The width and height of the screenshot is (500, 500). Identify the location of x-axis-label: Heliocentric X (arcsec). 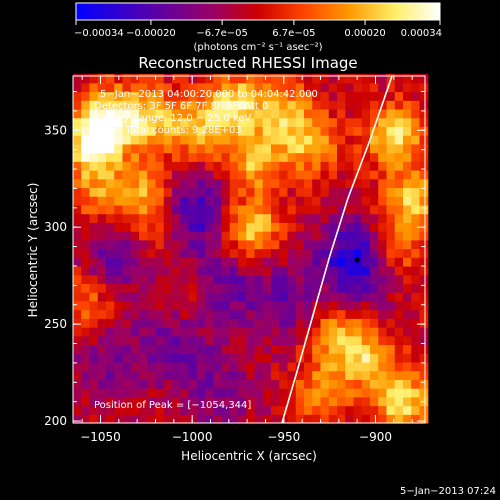
(249, 456).